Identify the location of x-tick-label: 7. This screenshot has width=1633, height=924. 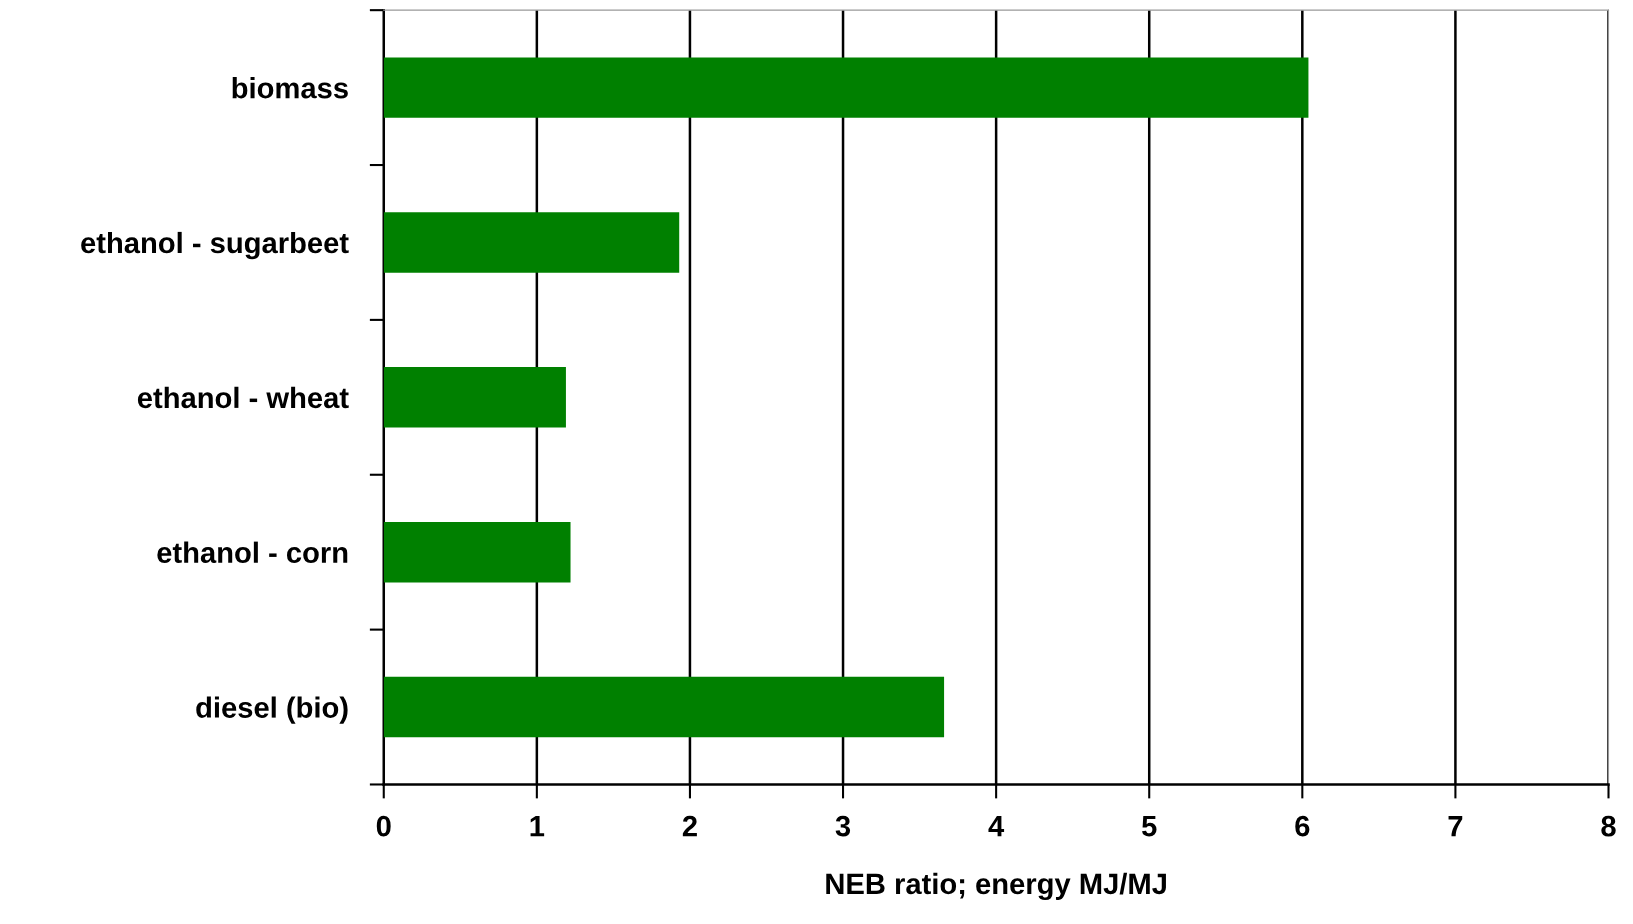
(1455, 826).